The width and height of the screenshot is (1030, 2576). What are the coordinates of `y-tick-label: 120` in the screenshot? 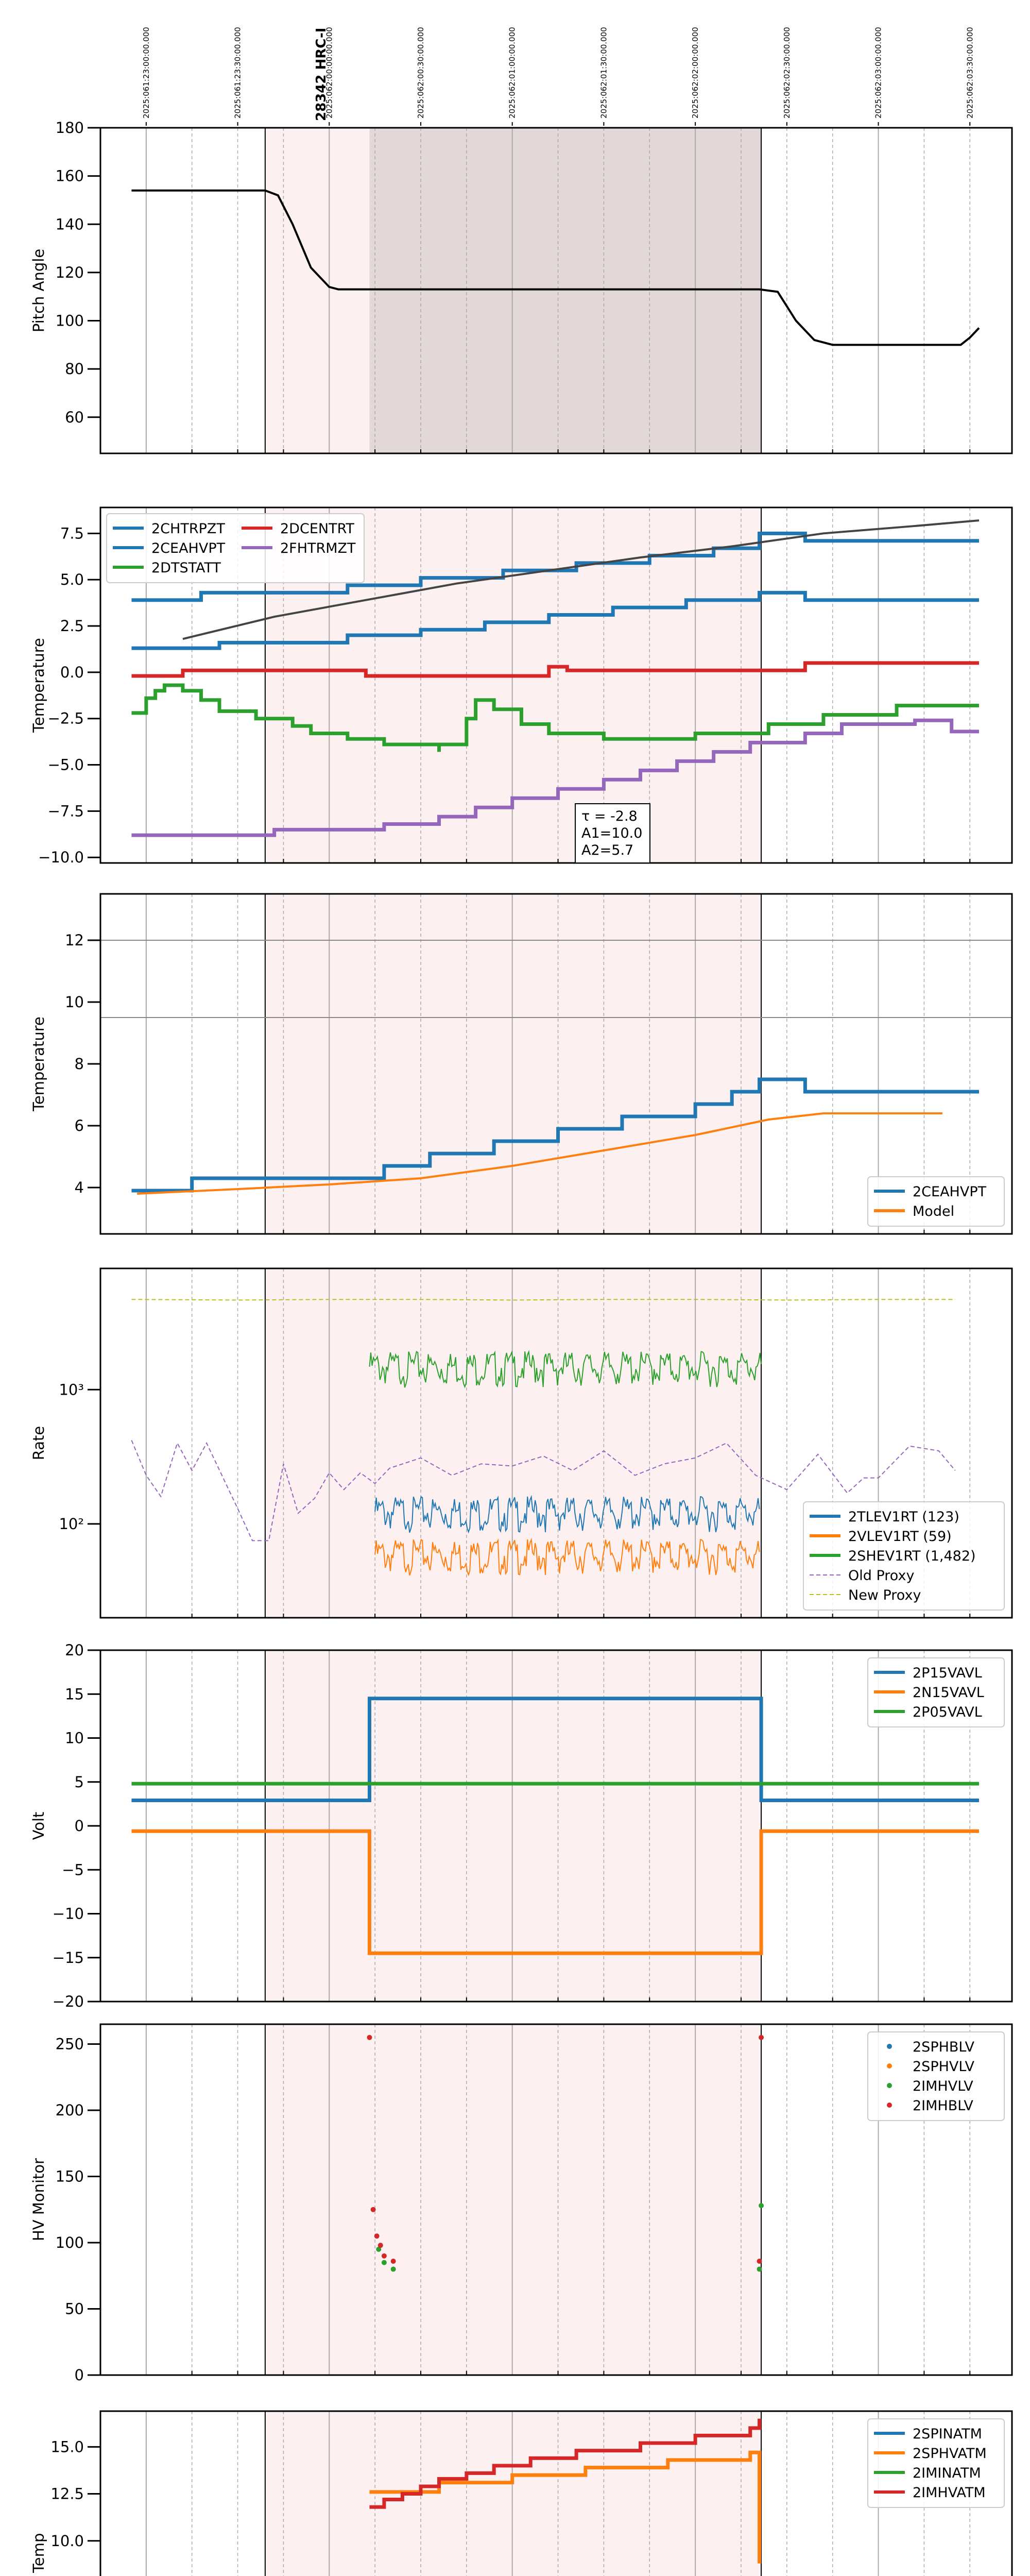 It's located at (70, 272).